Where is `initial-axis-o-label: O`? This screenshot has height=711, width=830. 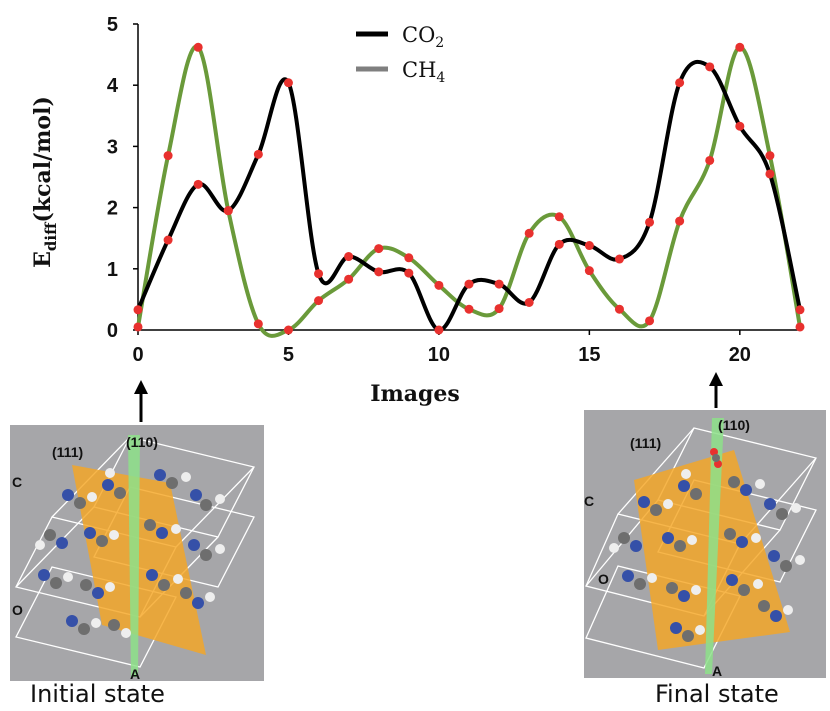
initial-axis-o-label: O is located at coordinates (17, 610).